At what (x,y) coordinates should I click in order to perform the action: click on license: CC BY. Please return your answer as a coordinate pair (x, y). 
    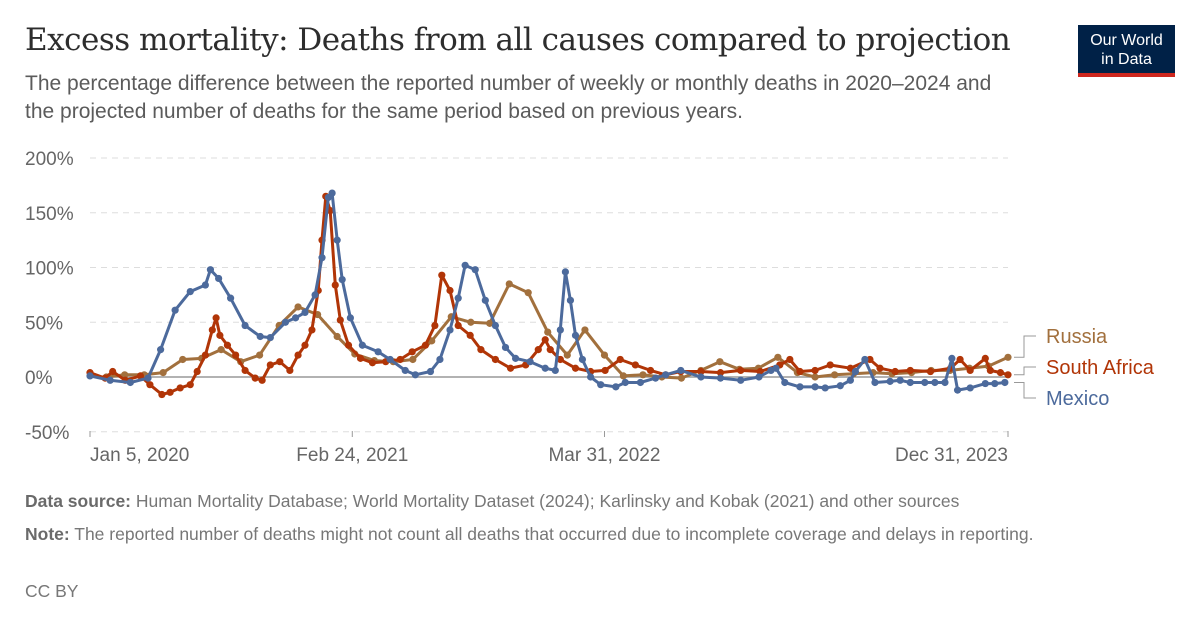
    Looking at the image, I should click on (52, 591).